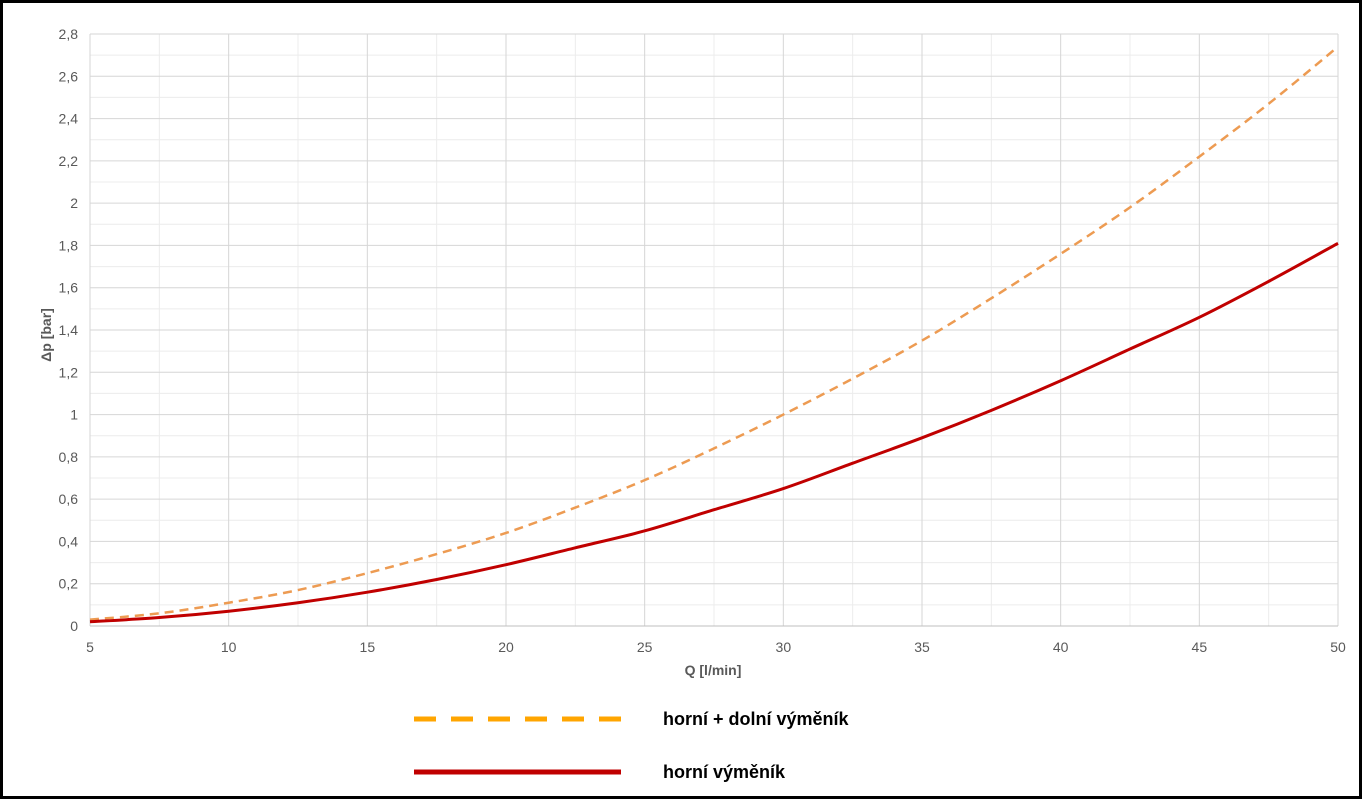 This screenshot has height=799, width=1362. I want to click on x-tick-label: 25, so click(645, 647).